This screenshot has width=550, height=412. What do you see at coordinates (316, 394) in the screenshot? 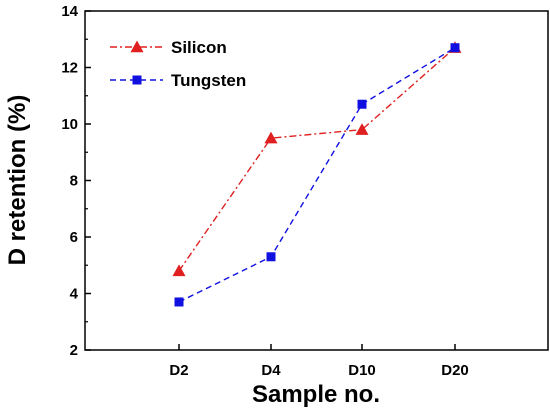
I see `x-axis-title: Sample no.` at bounding box center [316, 394].